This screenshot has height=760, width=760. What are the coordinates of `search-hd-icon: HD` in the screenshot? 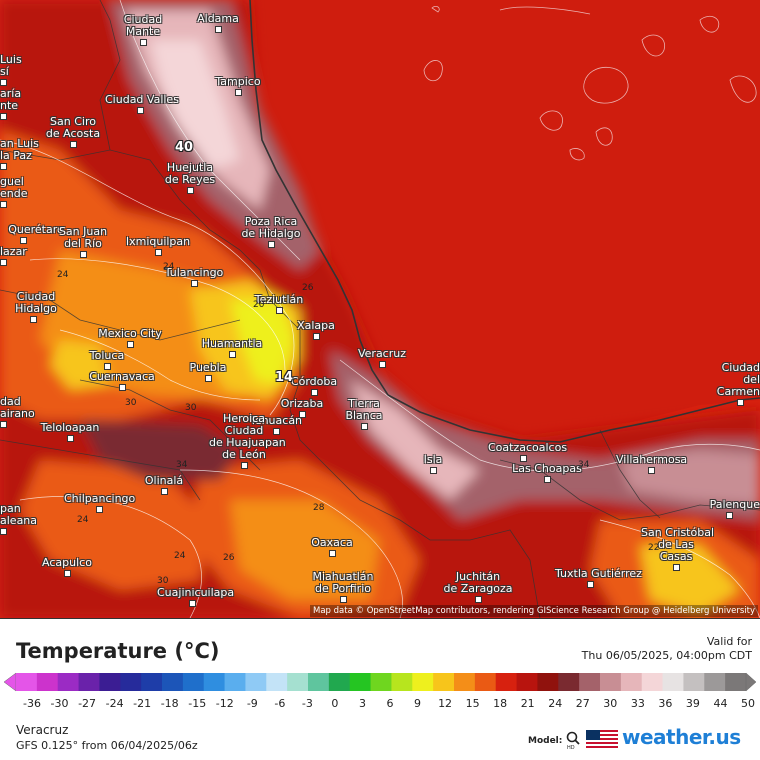 It's located at (573, 740).